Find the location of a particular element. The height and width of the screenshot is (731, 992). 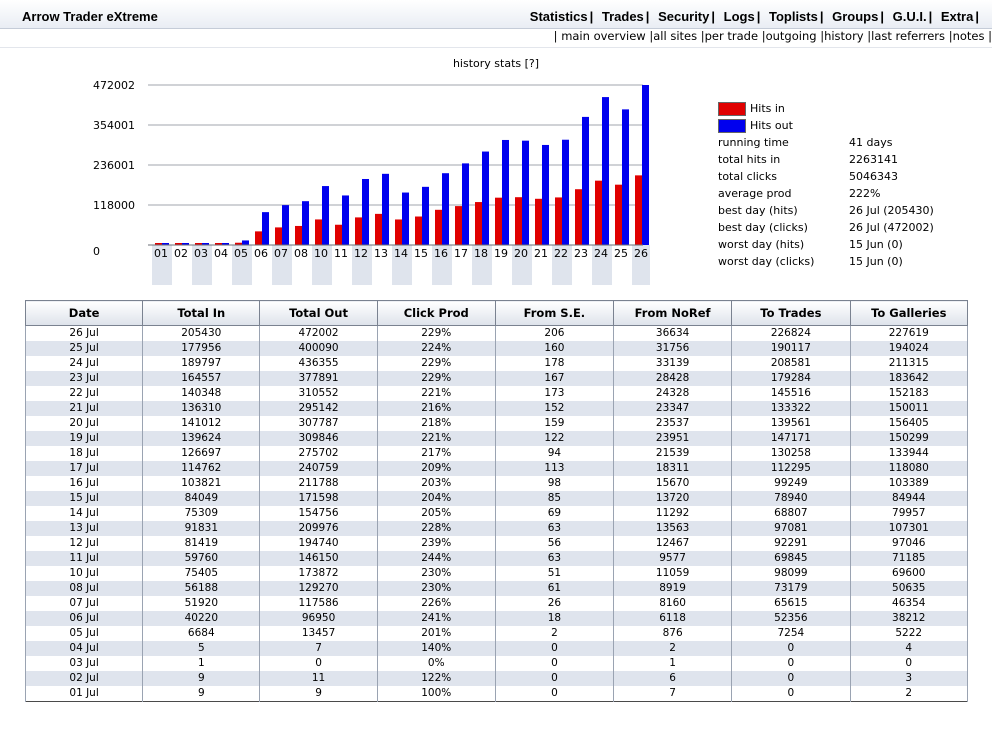

stat-row: best day (hits) 26 Jul (205430) is located at coordinates (826, 210).